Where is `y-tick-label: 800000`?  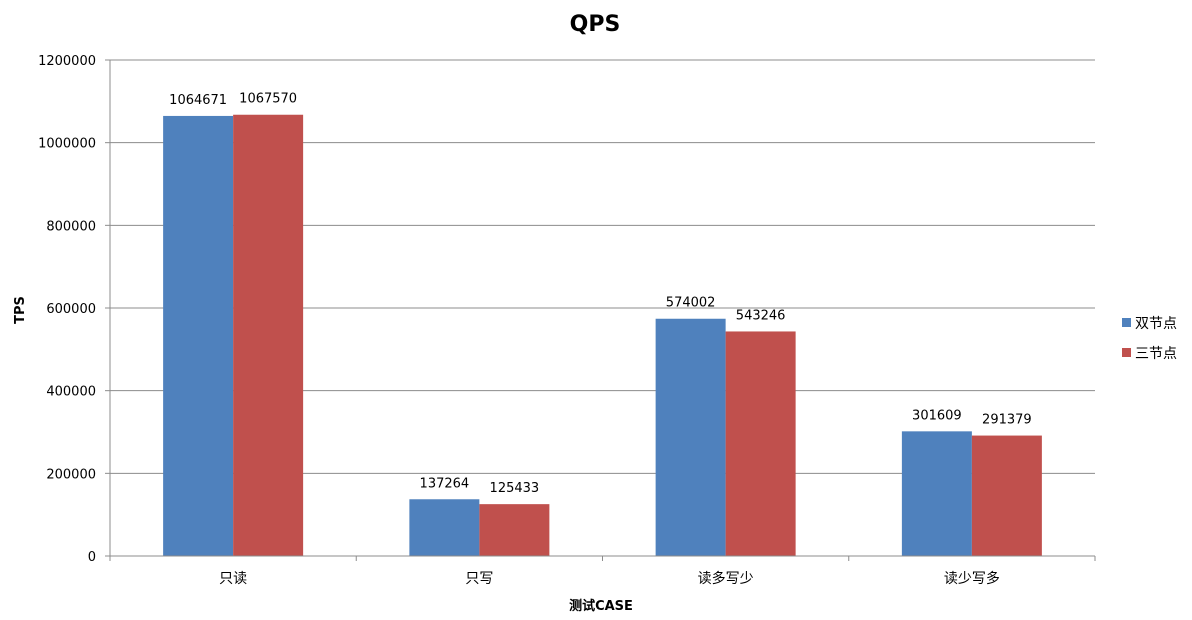
y-tick-label: 800000 is located at coordinates (71, 226).